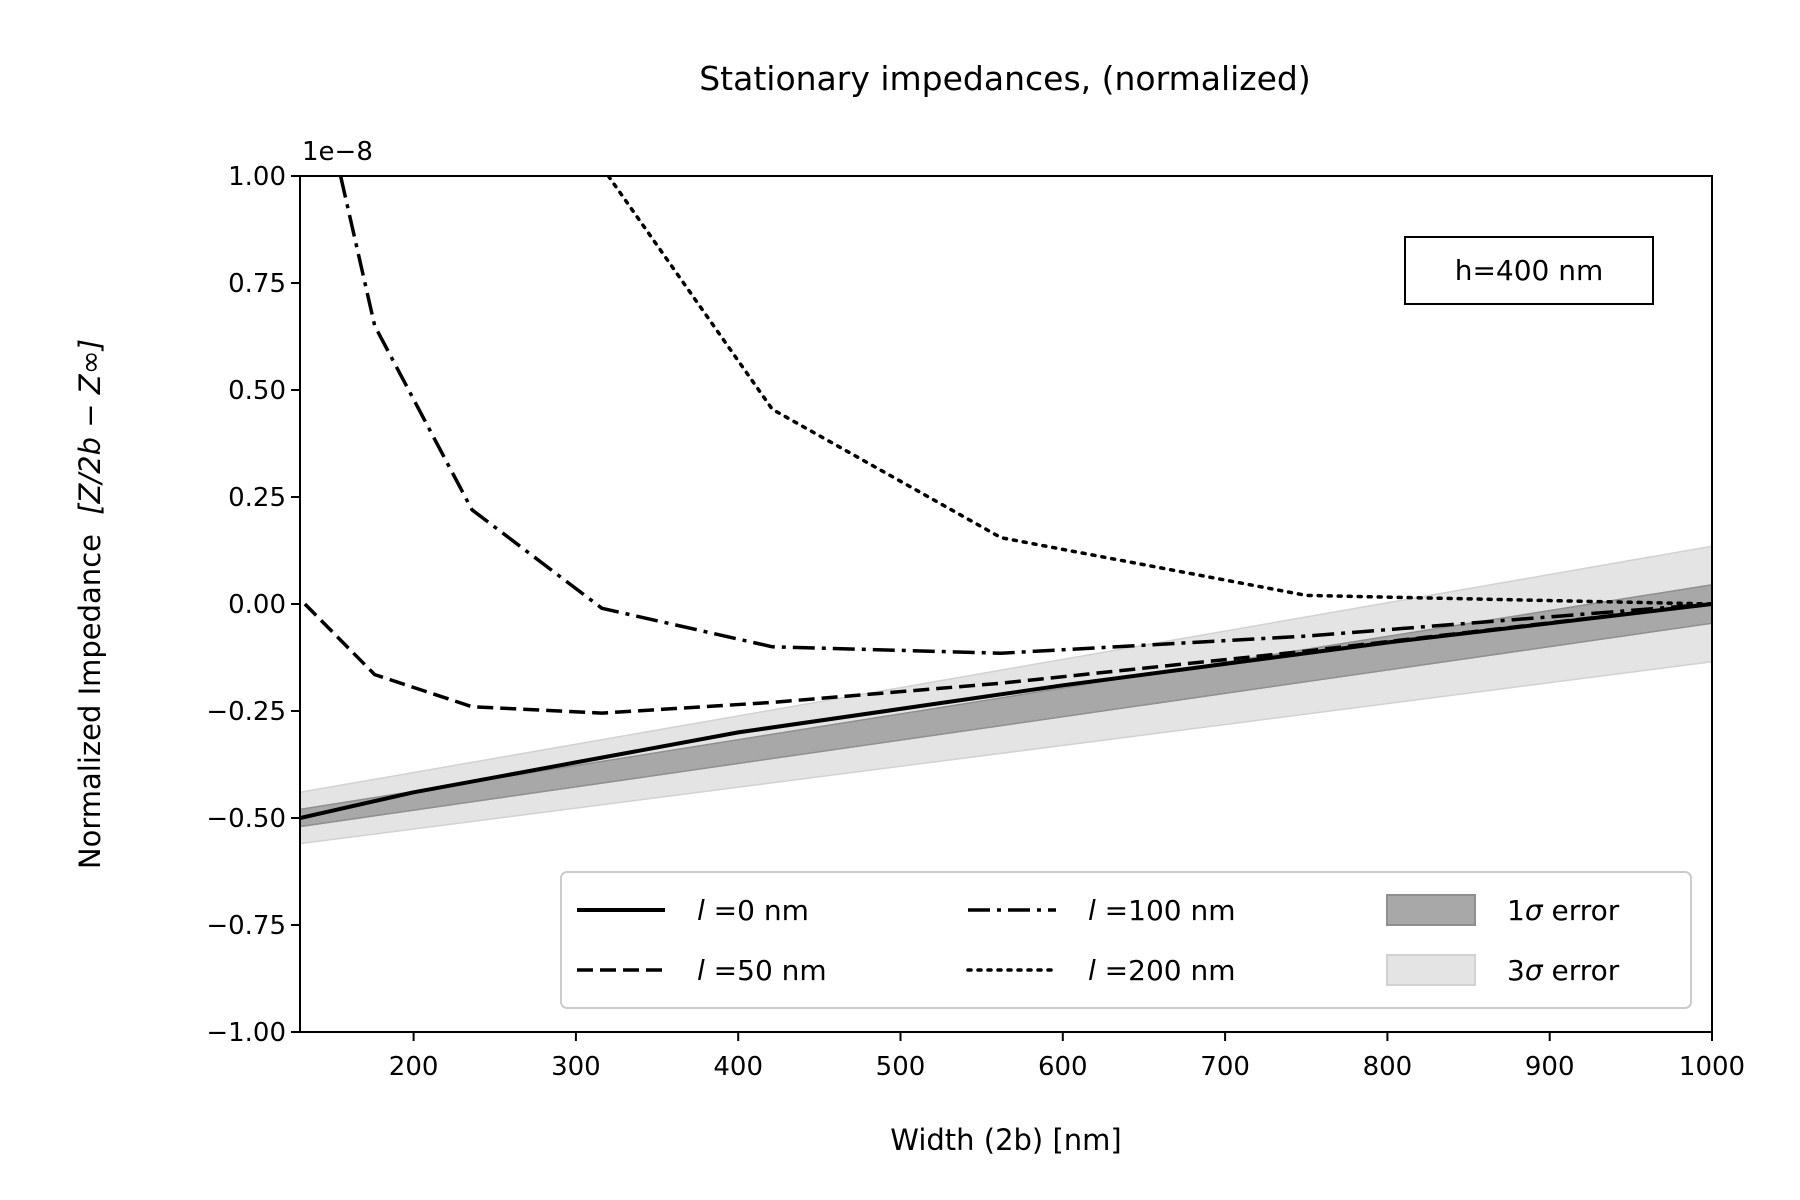 This screenshot has height=1200, width=1800. Describe the element at coordinates (414, 1067) in the screenshot. I see `x-tick-label: 200` at that location.